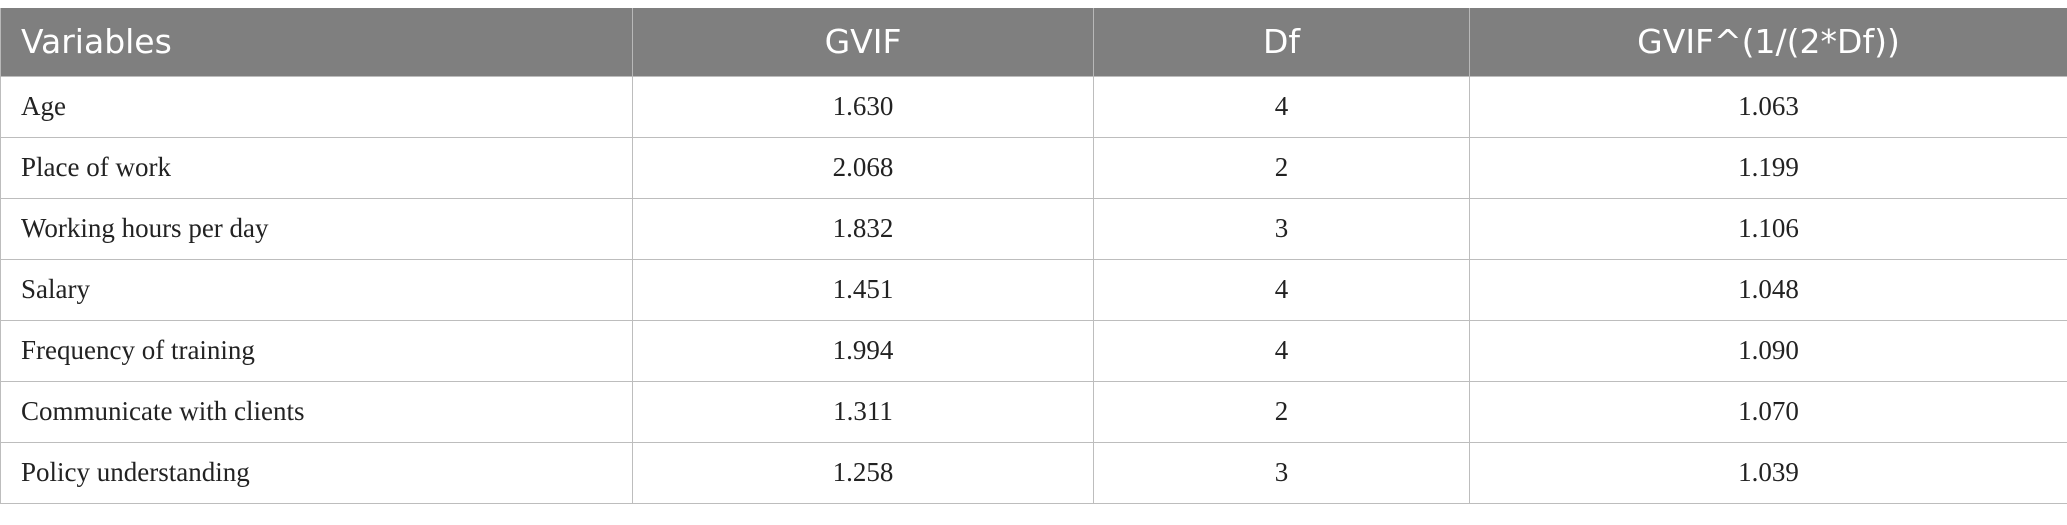 Image resolution: width=2067 pixels, height=525 pixels. What do you see at coordinates (1768, 167) in the screenshot?
I see `cell-gvif-adjusted: 1.199` at bounding box center [1768, 167].